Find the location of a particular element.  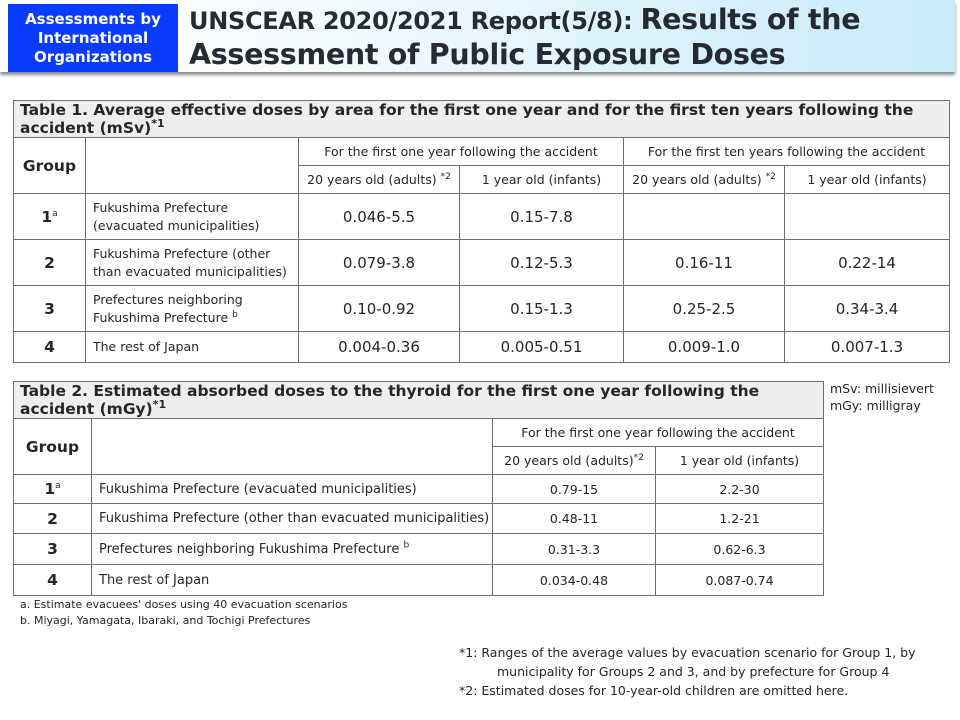

value-cell: 0.079-3.8 is located at coordinates (379, 262).